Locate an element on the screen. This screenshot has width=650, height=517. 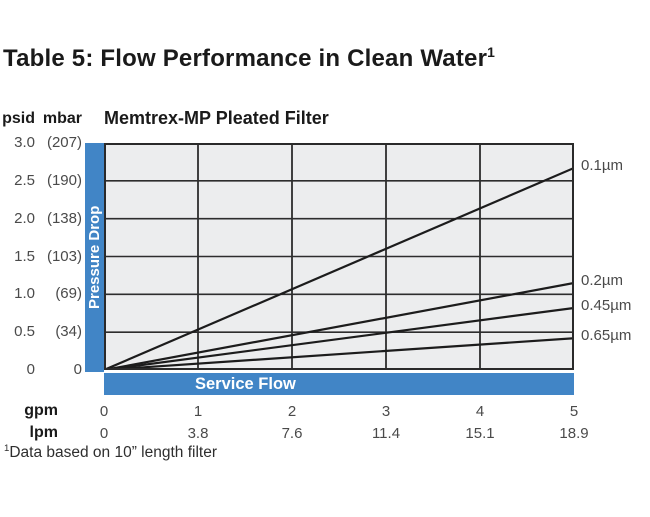
y-unit-psid-label: psid is located at coordinates (18, 118).